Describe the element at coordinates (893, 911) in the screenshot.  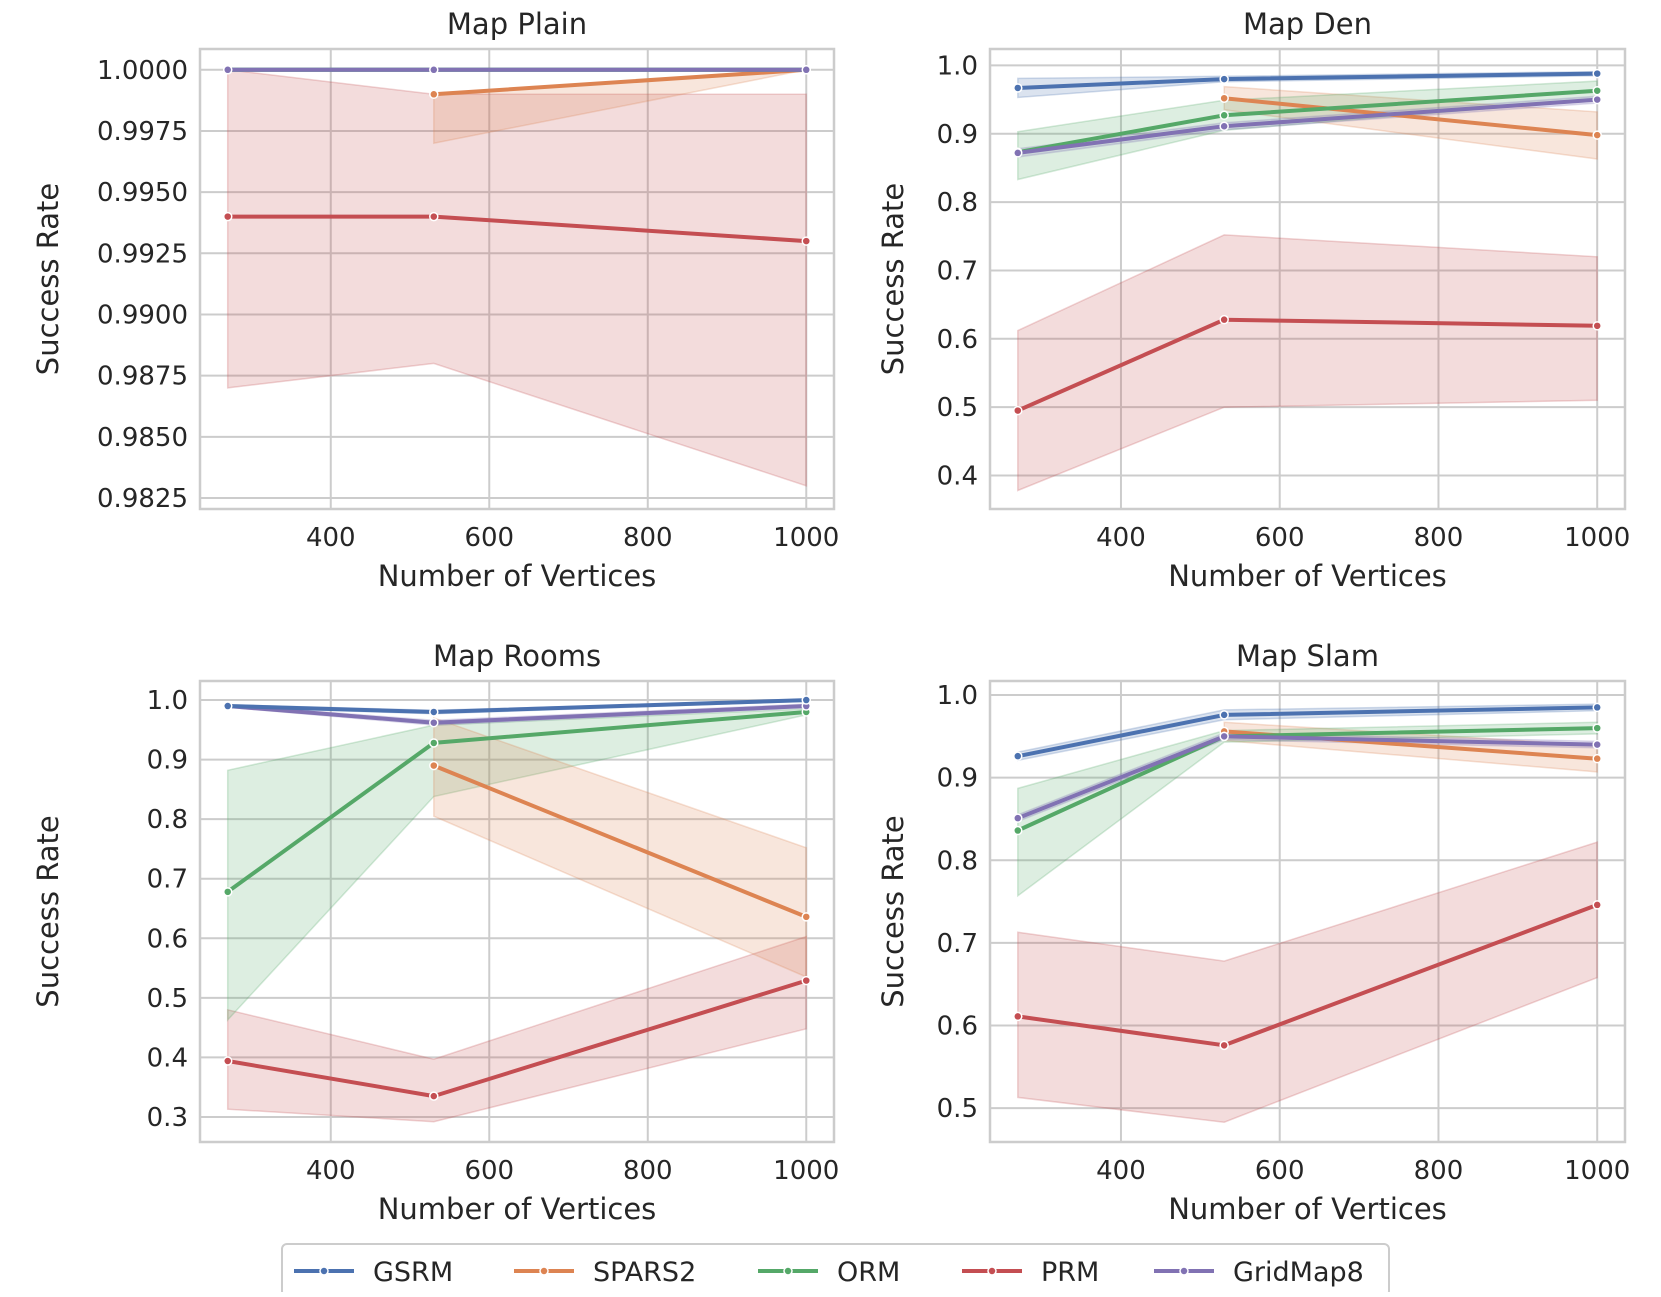
I see `y-axis-label: Success Rate` at that location.